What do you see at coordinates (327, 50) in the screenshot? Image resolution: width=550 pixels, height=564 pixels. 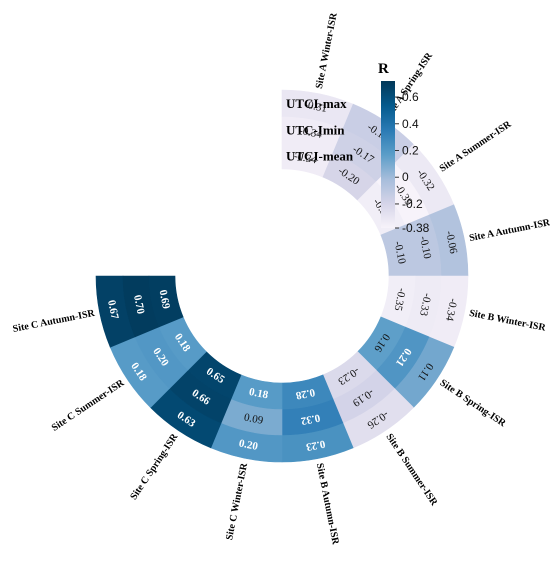 I see `category-label: Site A Winter-ISR` at bounding box center [327, 50].